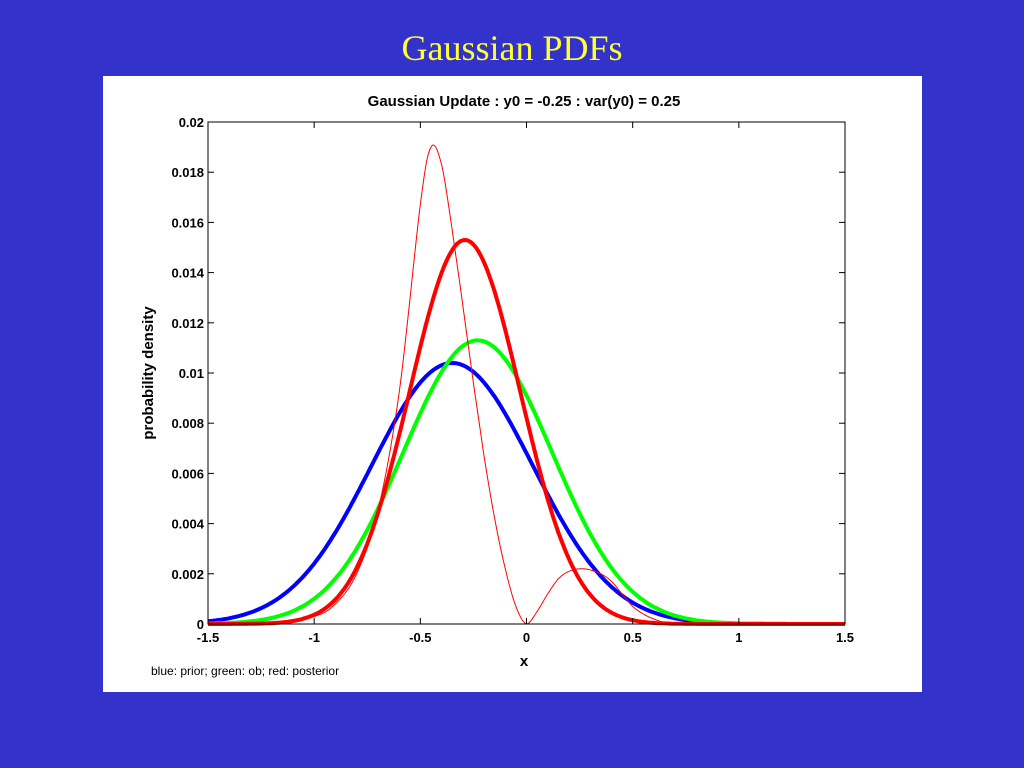 This screenshot has width=1024, height=768. Describe the element at coordinates (200, 624) in the screenshot. I see `y-tick-label: 0` at that location.